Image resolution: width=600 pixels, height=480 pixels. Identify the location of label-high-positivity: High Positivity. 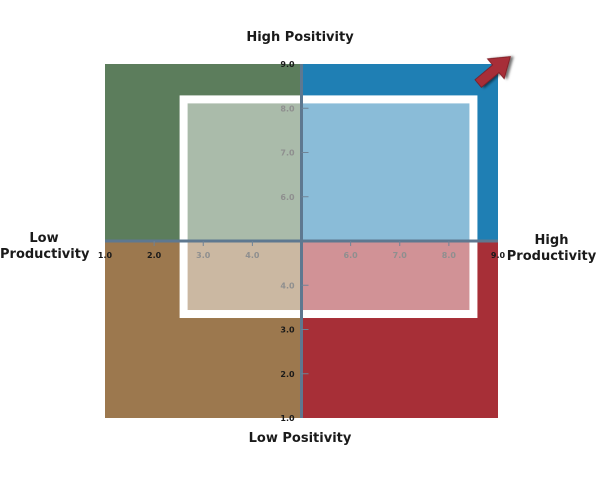
(300, 37).